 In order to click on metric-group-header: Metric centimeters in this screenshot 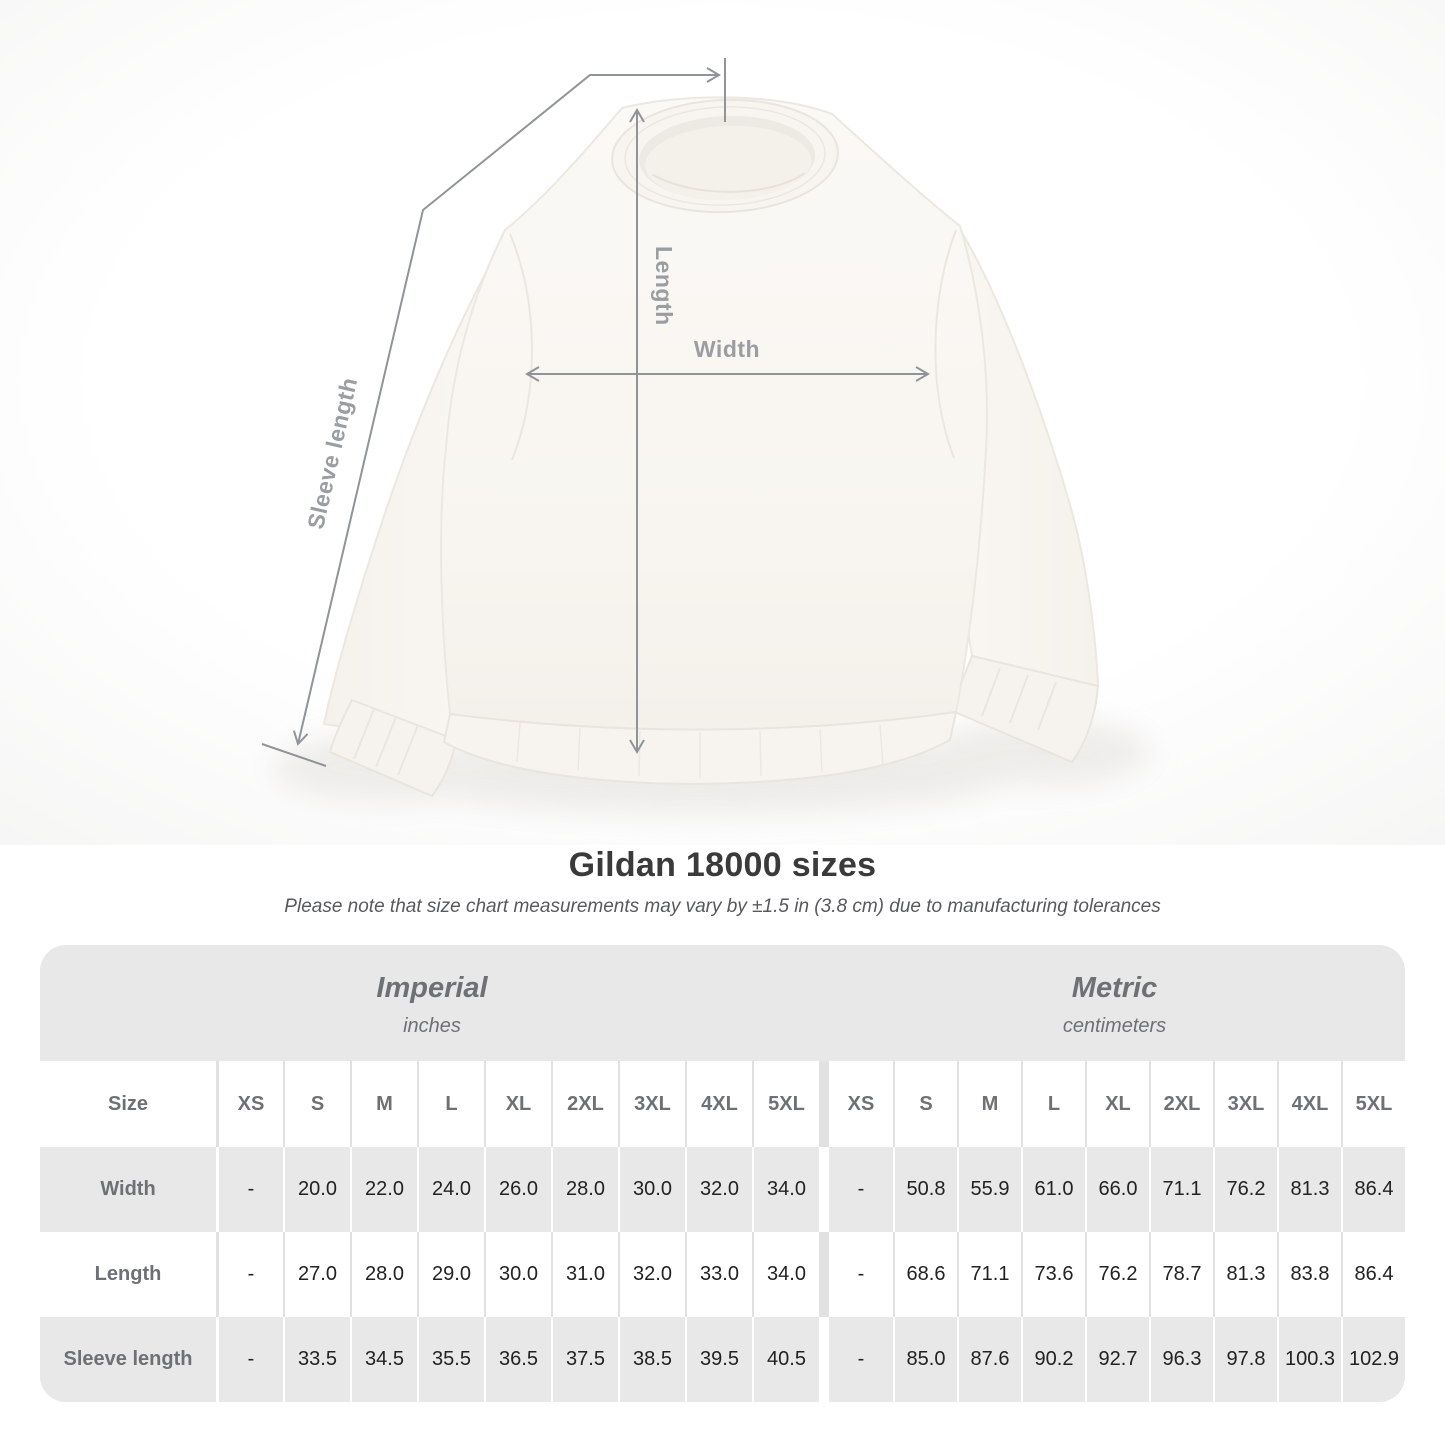, I will do `click(1114, 1003)`.